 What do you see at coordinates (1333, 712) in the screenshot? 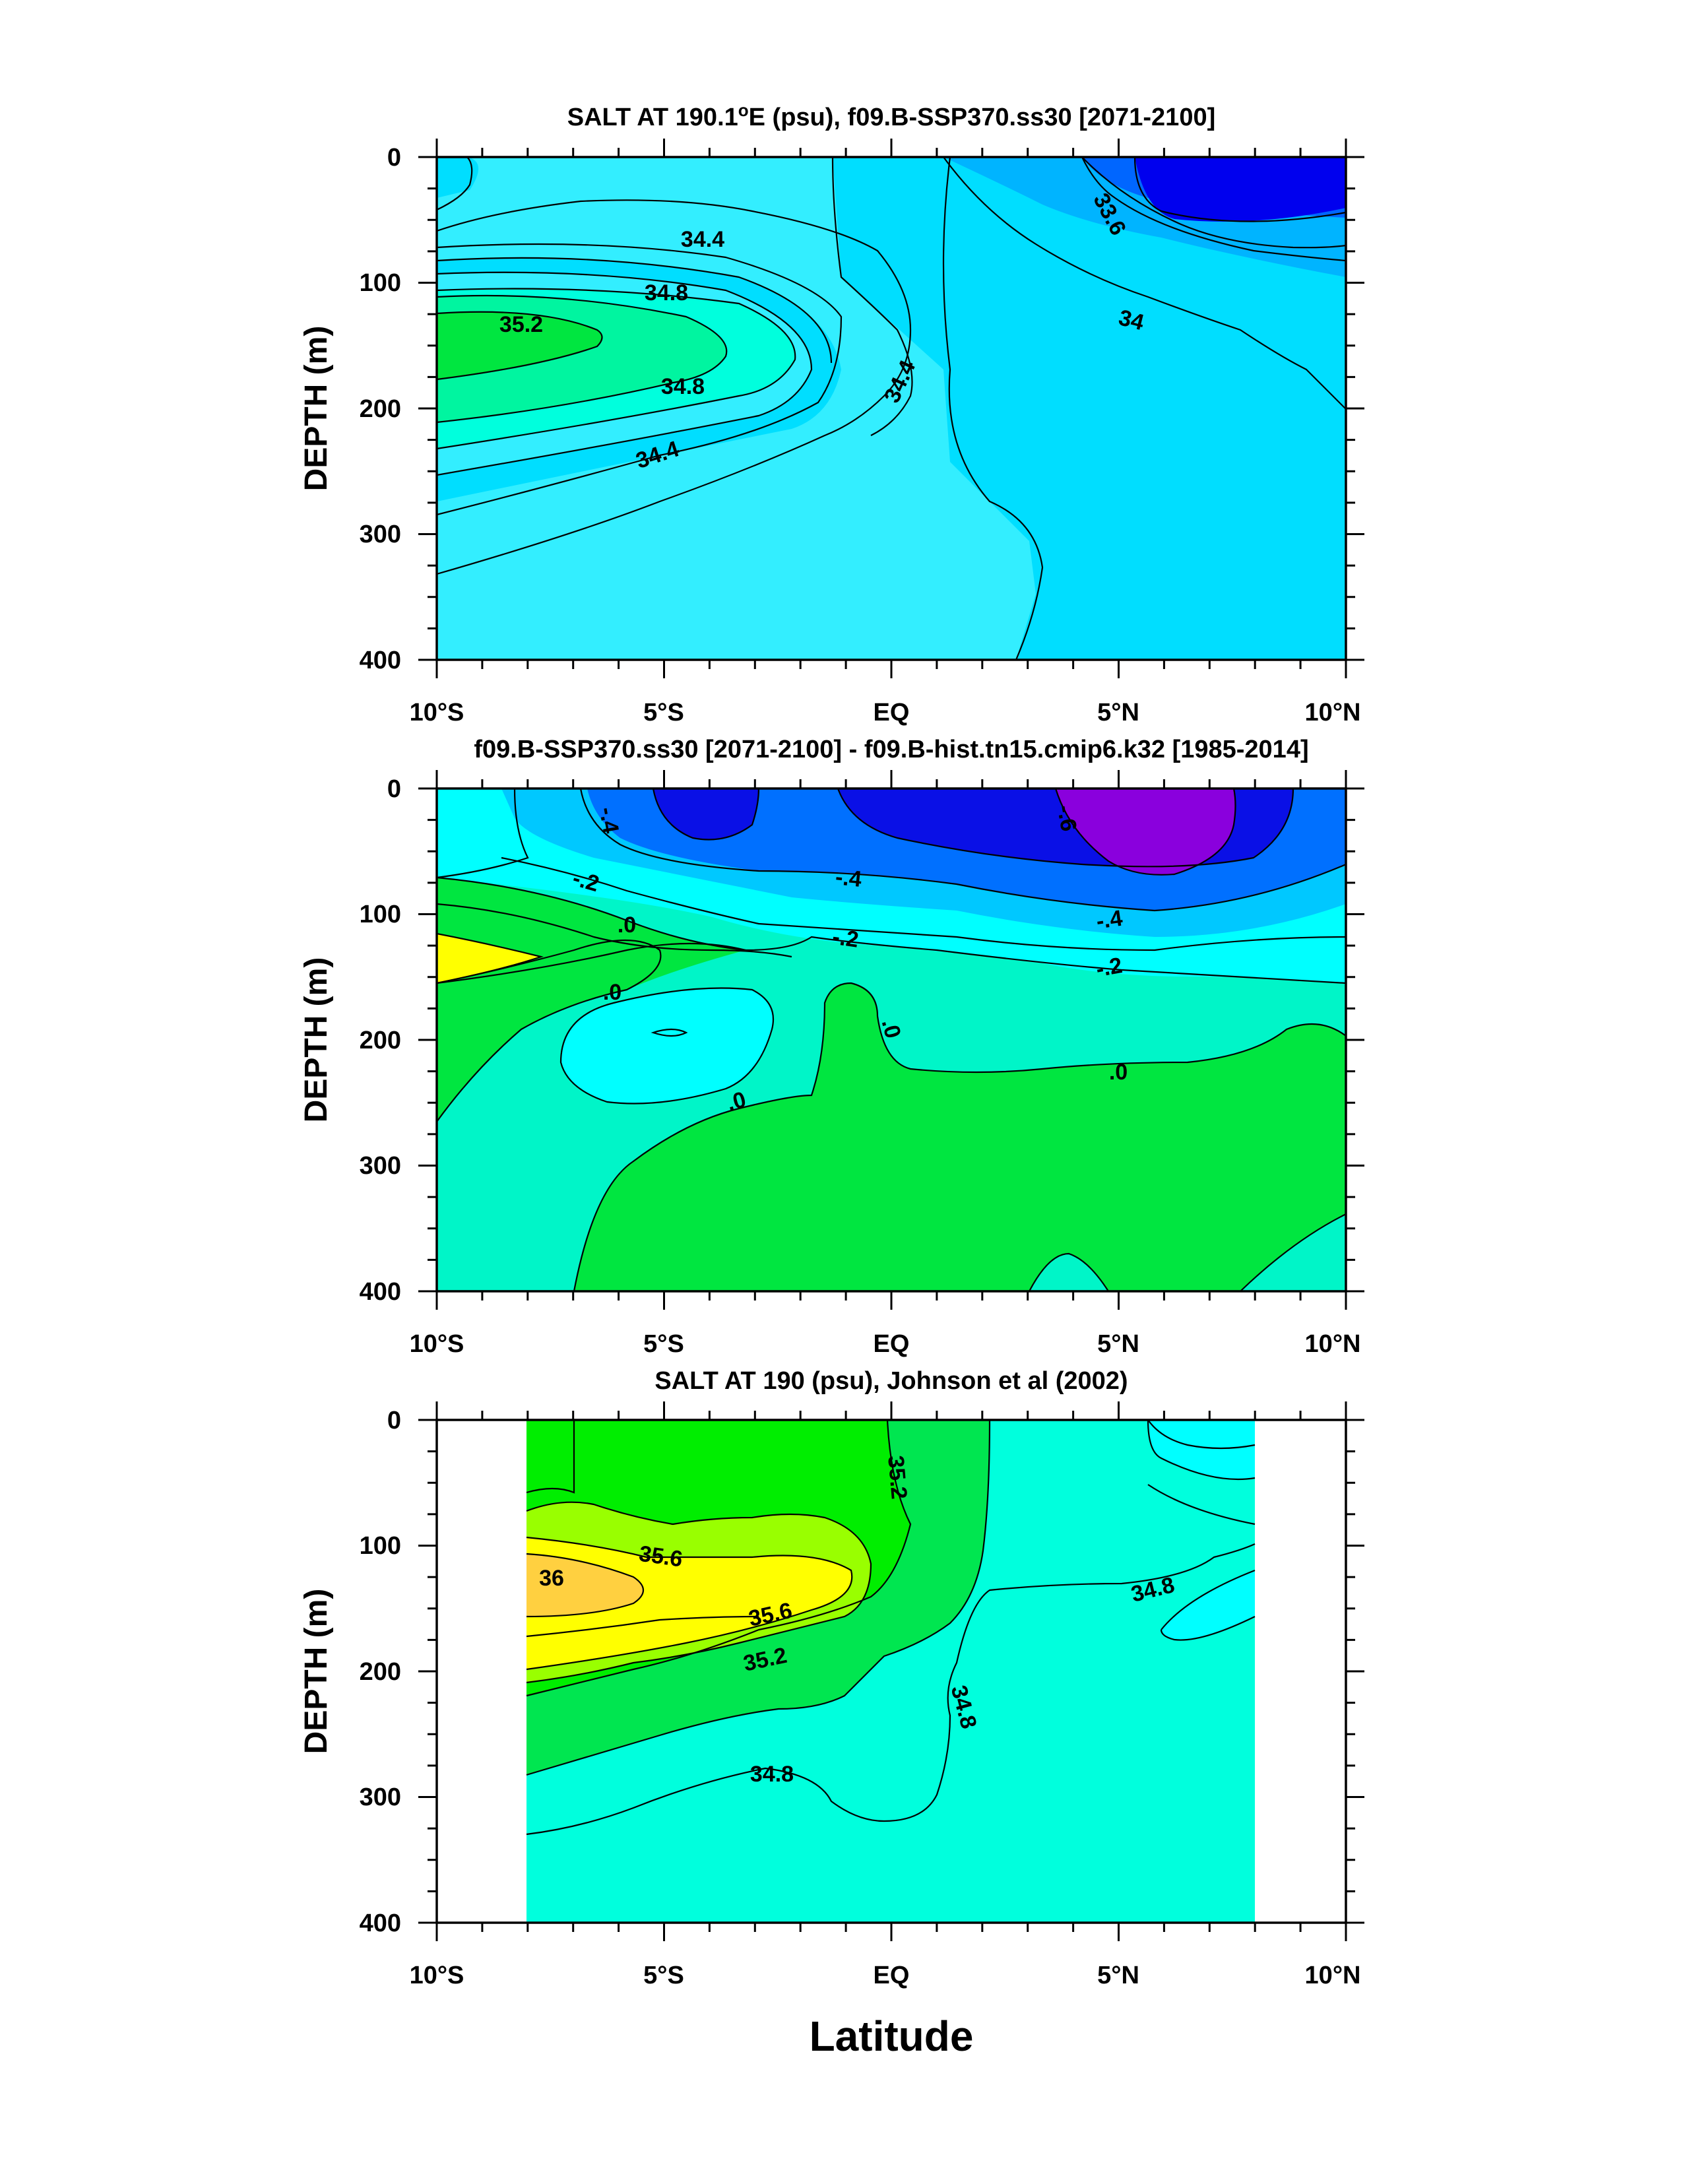
I see `p1-xtick-label: 10°N` at bounding box center [1333, 712].